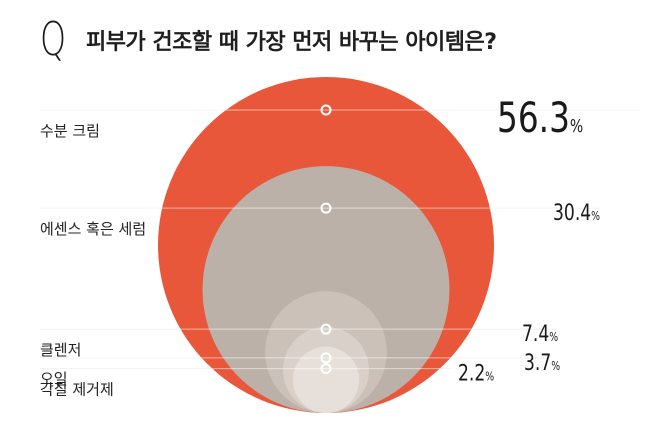 The image size is (658, 433). I want to click on value-label-3: 3.7%, so click(542, 363).